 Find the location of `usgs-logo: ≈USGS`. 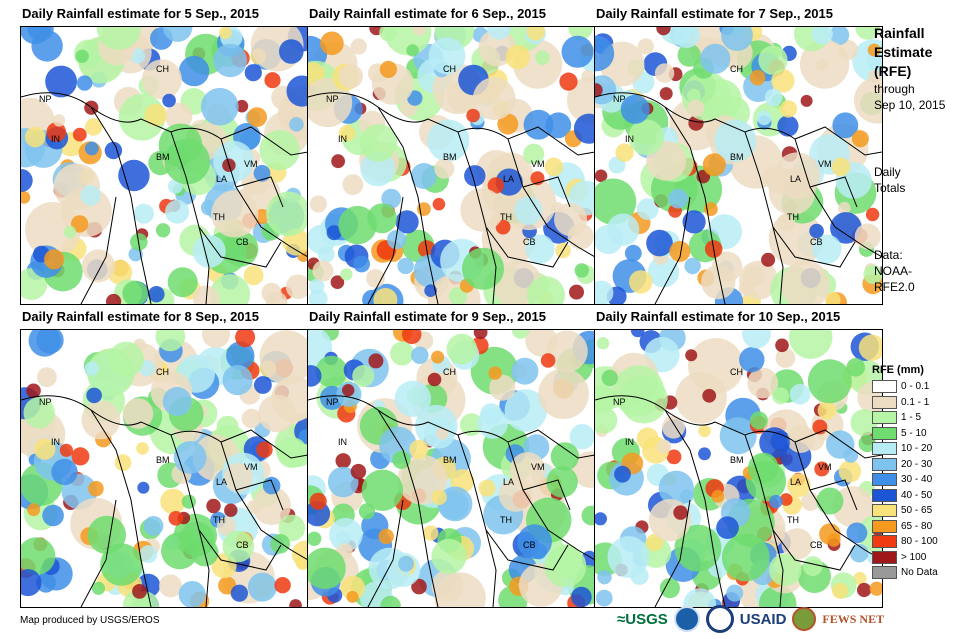

usgs-logo: ≈USGS is located at coordinates (642, 619).